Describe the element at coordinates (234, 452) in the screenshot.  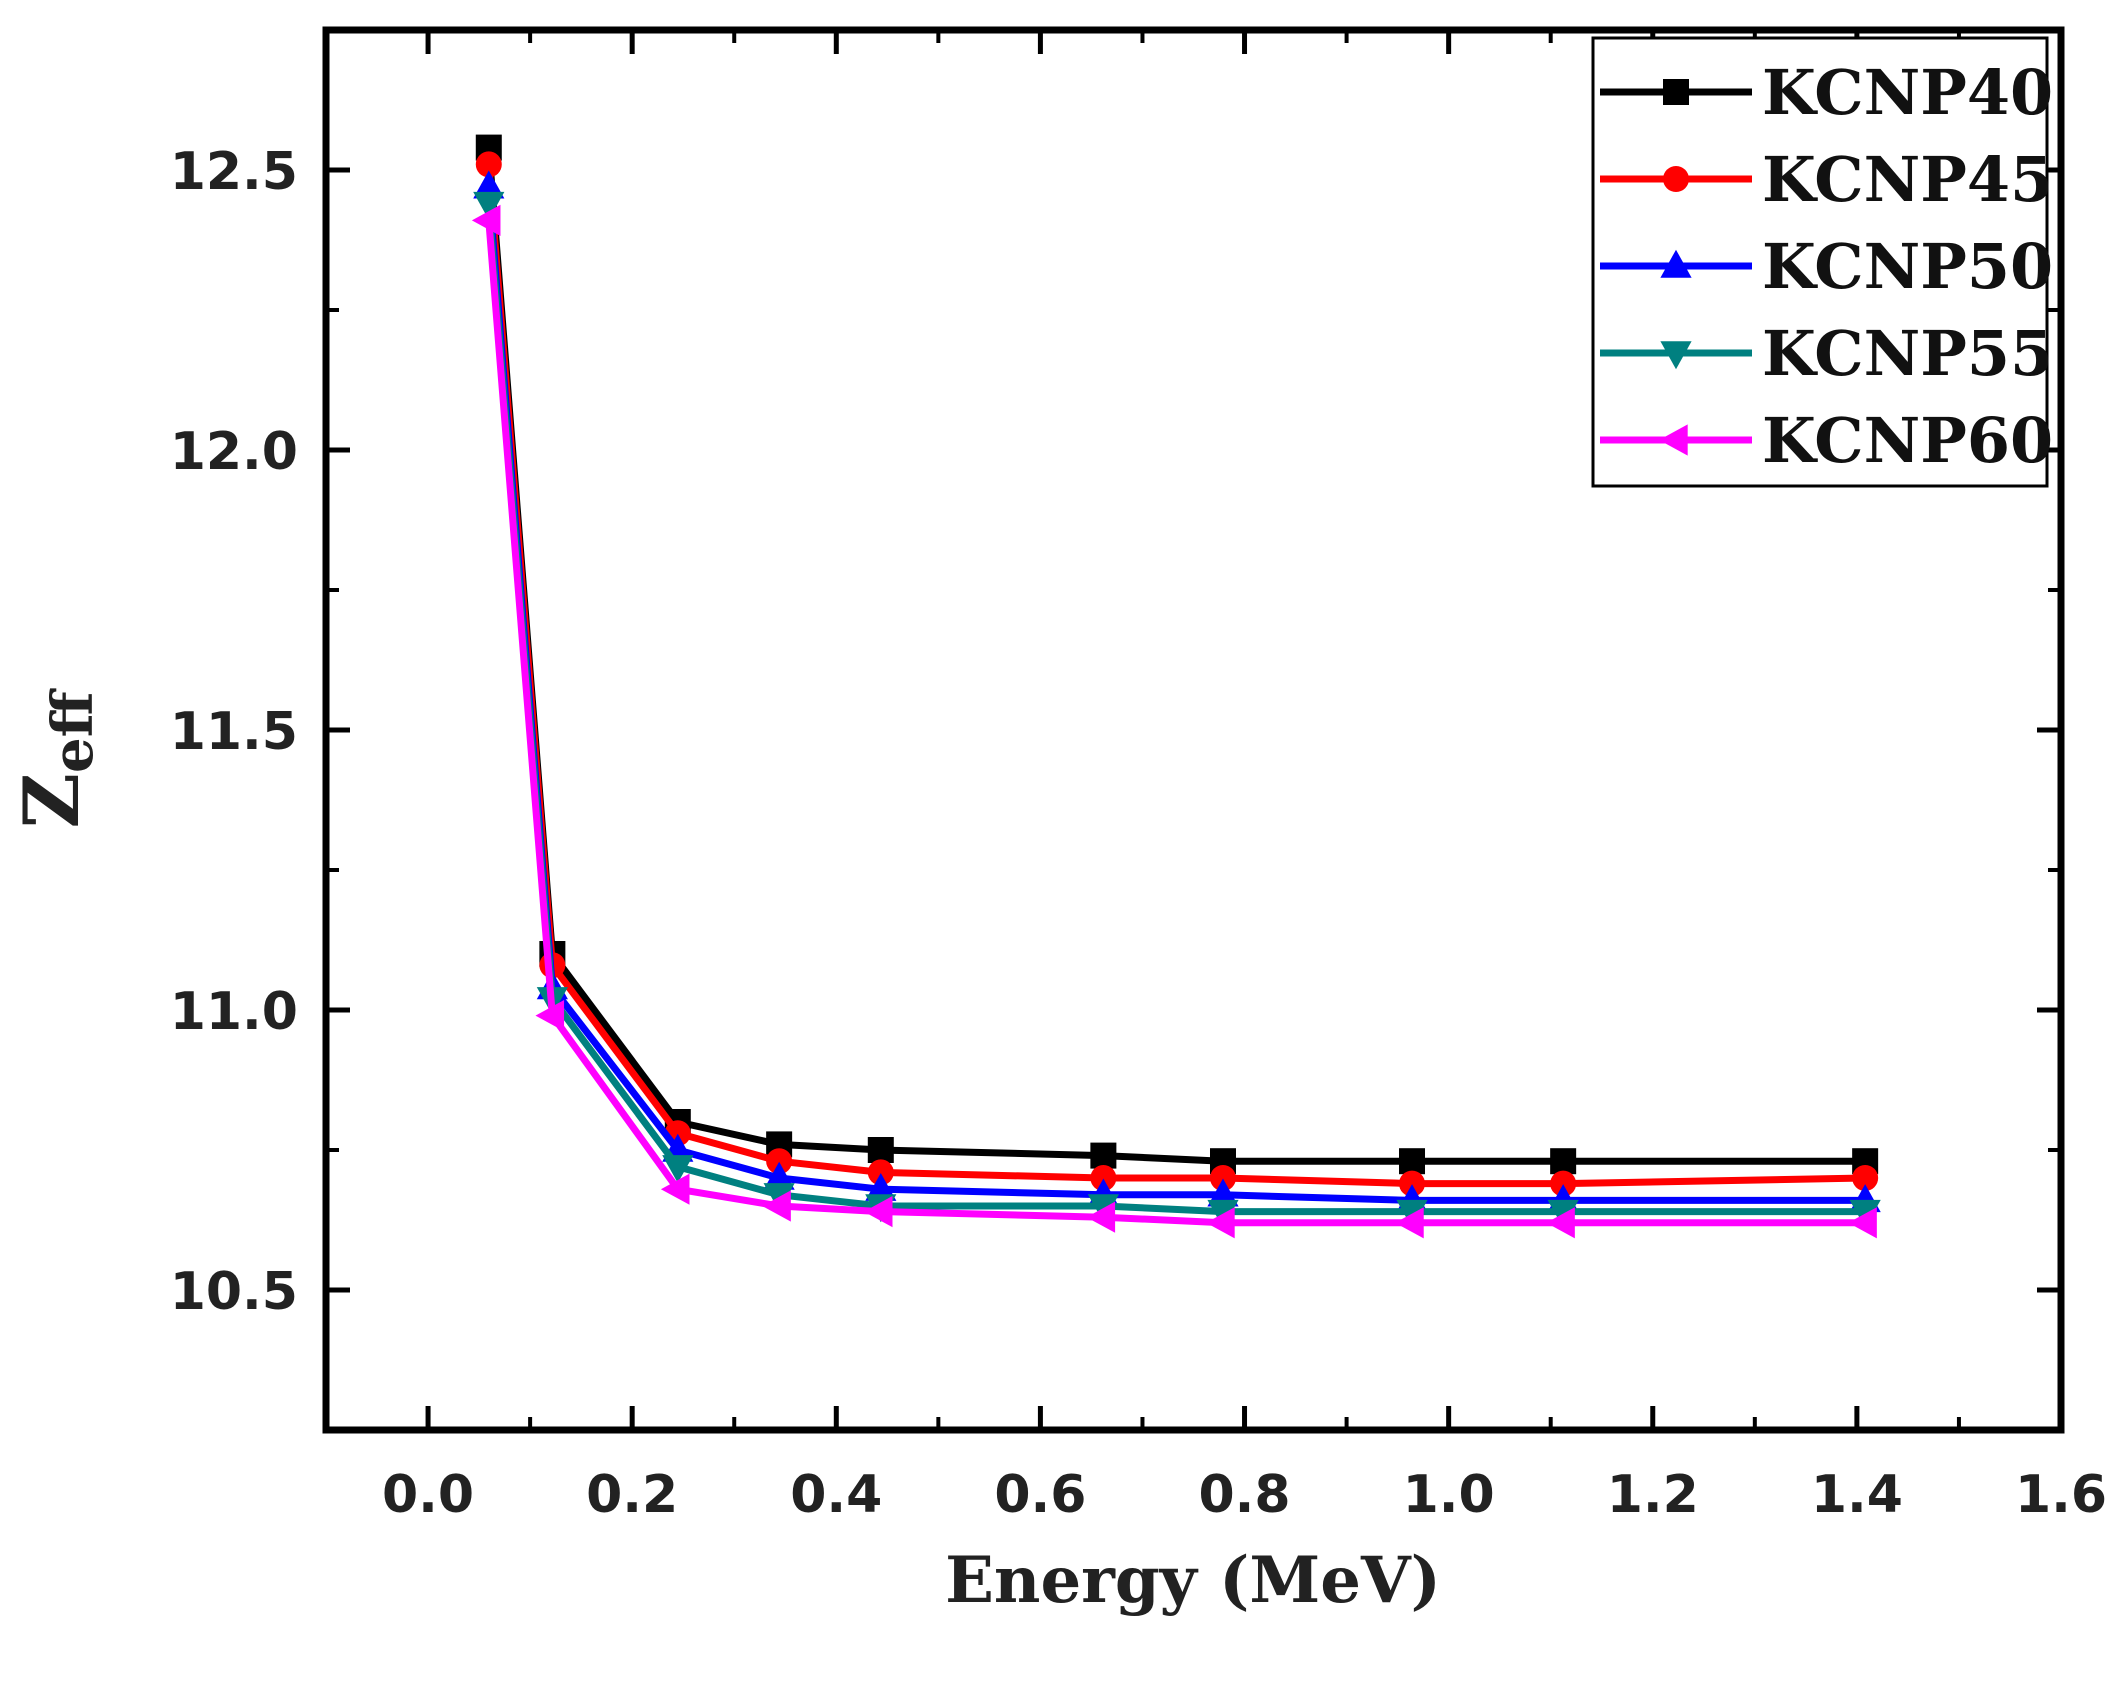
I see `y-tick-label: 12.0` at that location.